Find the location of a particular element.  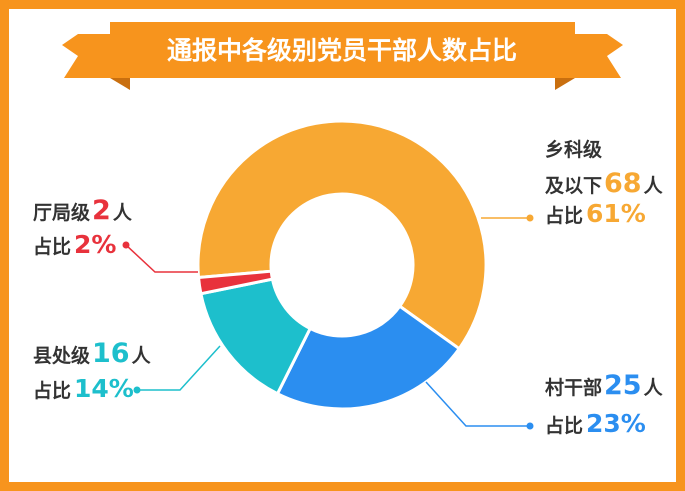

count-tingju: 2 is located at coordinates (101, 210).